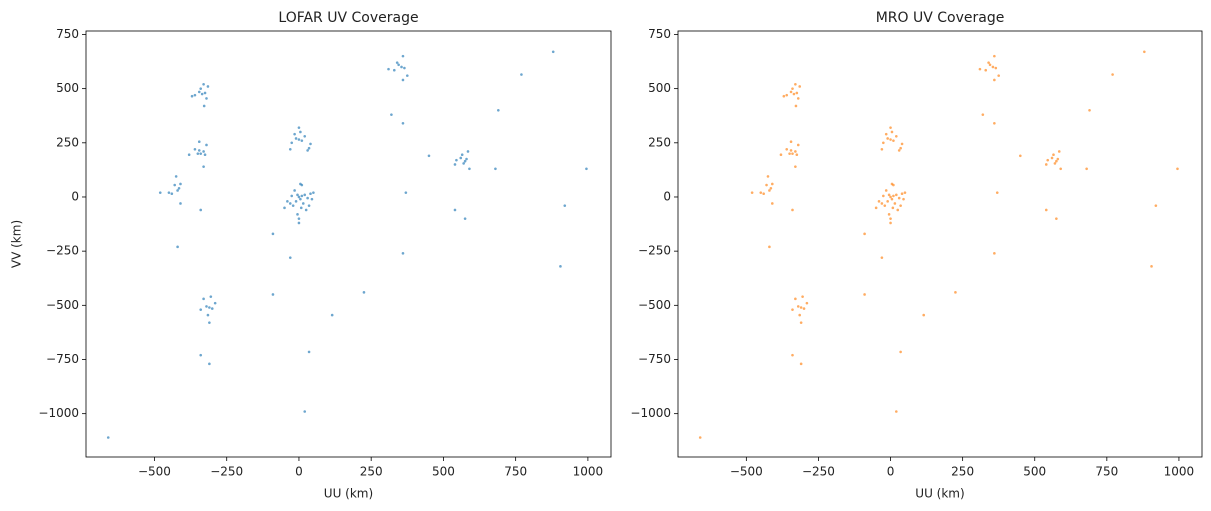 The width and height of the screenshot is (1211, 511). I want to click on x-tick-label: 500, so click(443, 472).